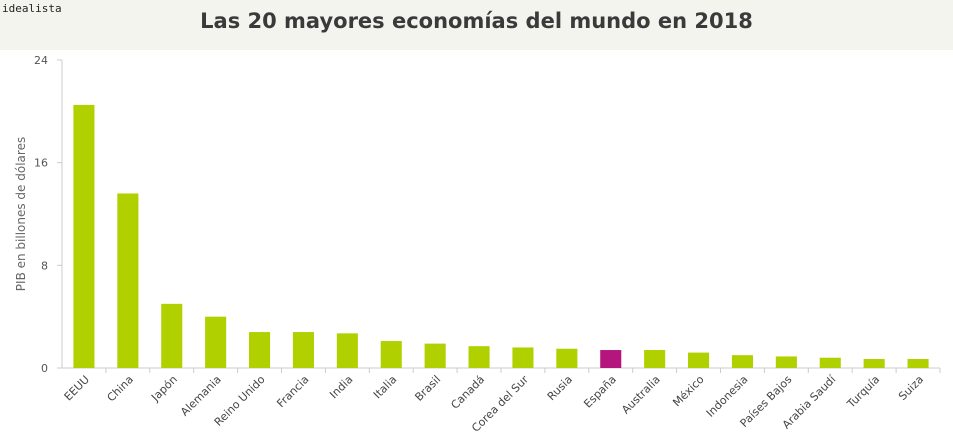  I want to click on x-tick-label: Suiza, so click(911, 388).